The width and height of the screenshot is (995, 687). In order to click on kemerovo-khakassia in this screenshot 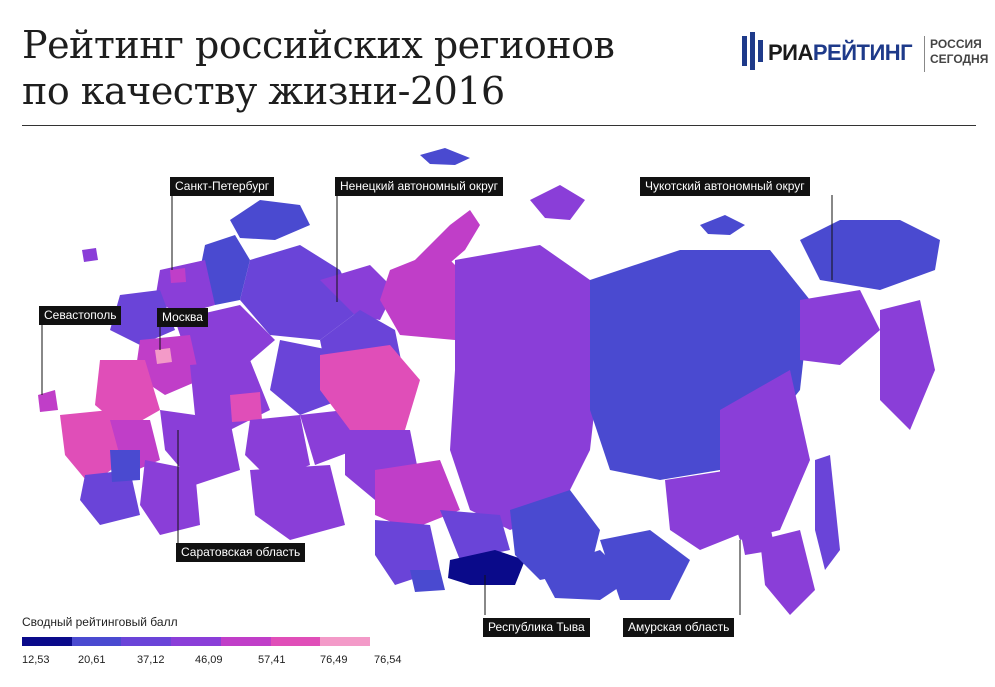, I will do `click(475, 535)`.